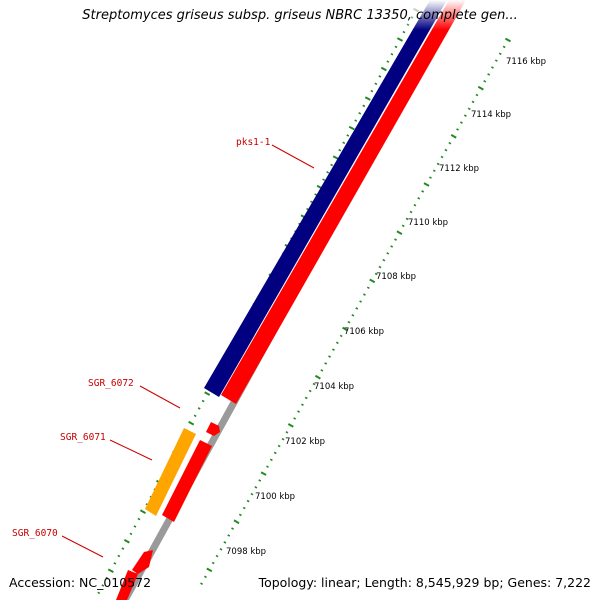 This screenshot has width=600, height=600. Describe the element at coordinates (253, 142) in the screenshot. I see `gene-label-pks1-1: pks1-1` at that location.